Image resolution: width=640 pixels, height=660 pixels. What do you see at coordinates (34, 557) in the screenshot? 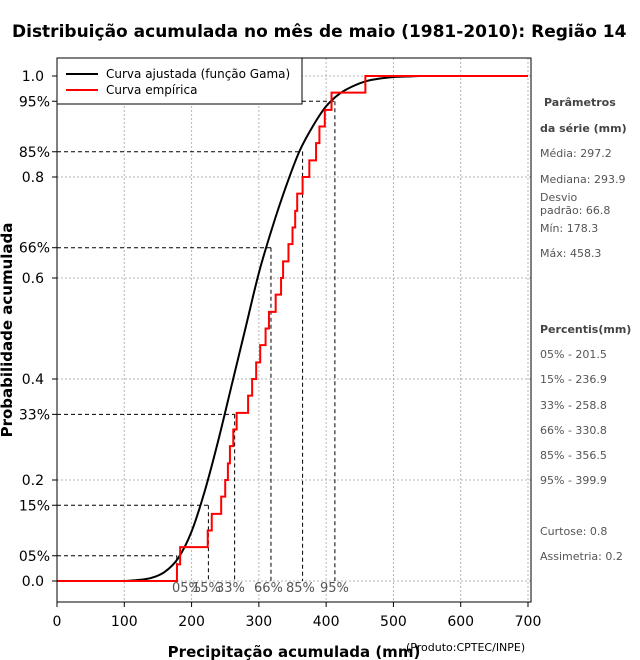
I see `y-percent-label: 05%` at bounding box center [34, 557].